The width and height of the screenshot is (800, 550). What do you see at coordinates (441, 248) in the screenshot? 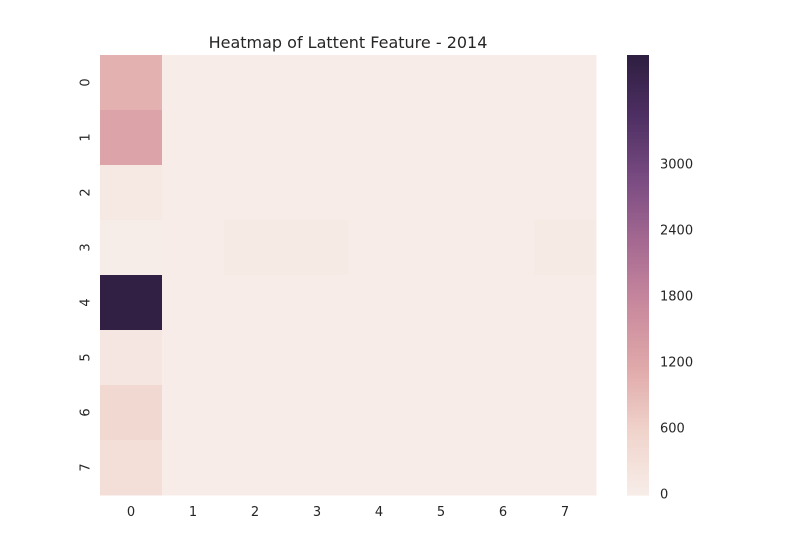
I see `heatmap-cell-r3-c5` at bounding box center [441, 248].